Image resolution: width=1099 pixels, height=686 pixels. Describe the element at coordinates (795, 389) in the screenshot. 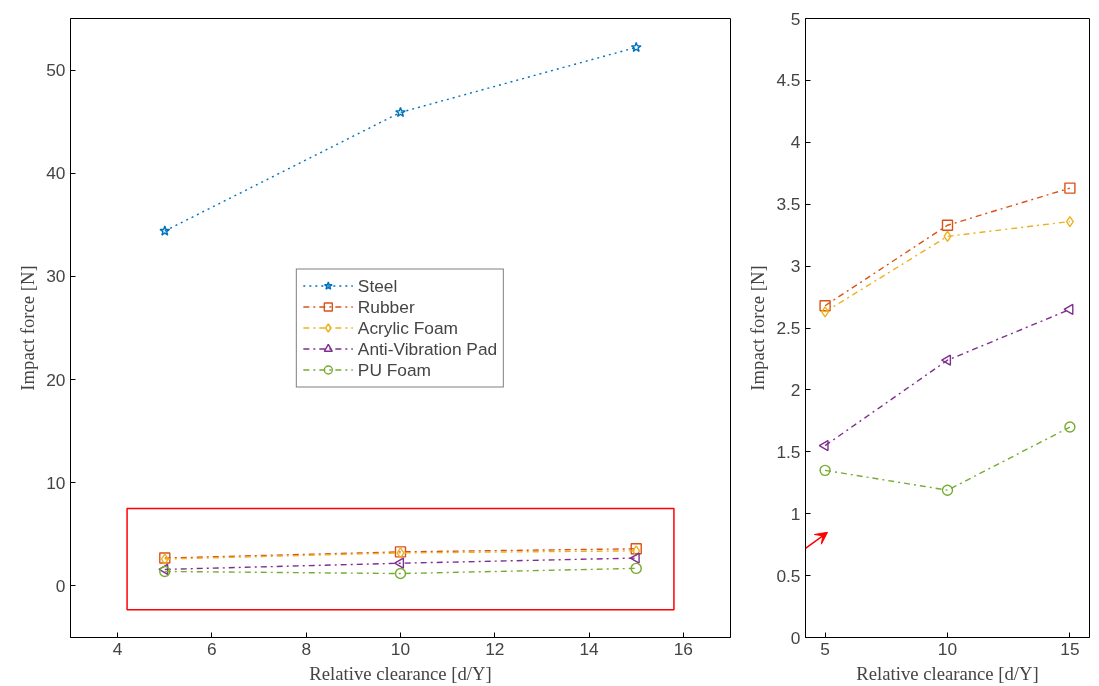

I see `y-tick-label: 2` at that location.